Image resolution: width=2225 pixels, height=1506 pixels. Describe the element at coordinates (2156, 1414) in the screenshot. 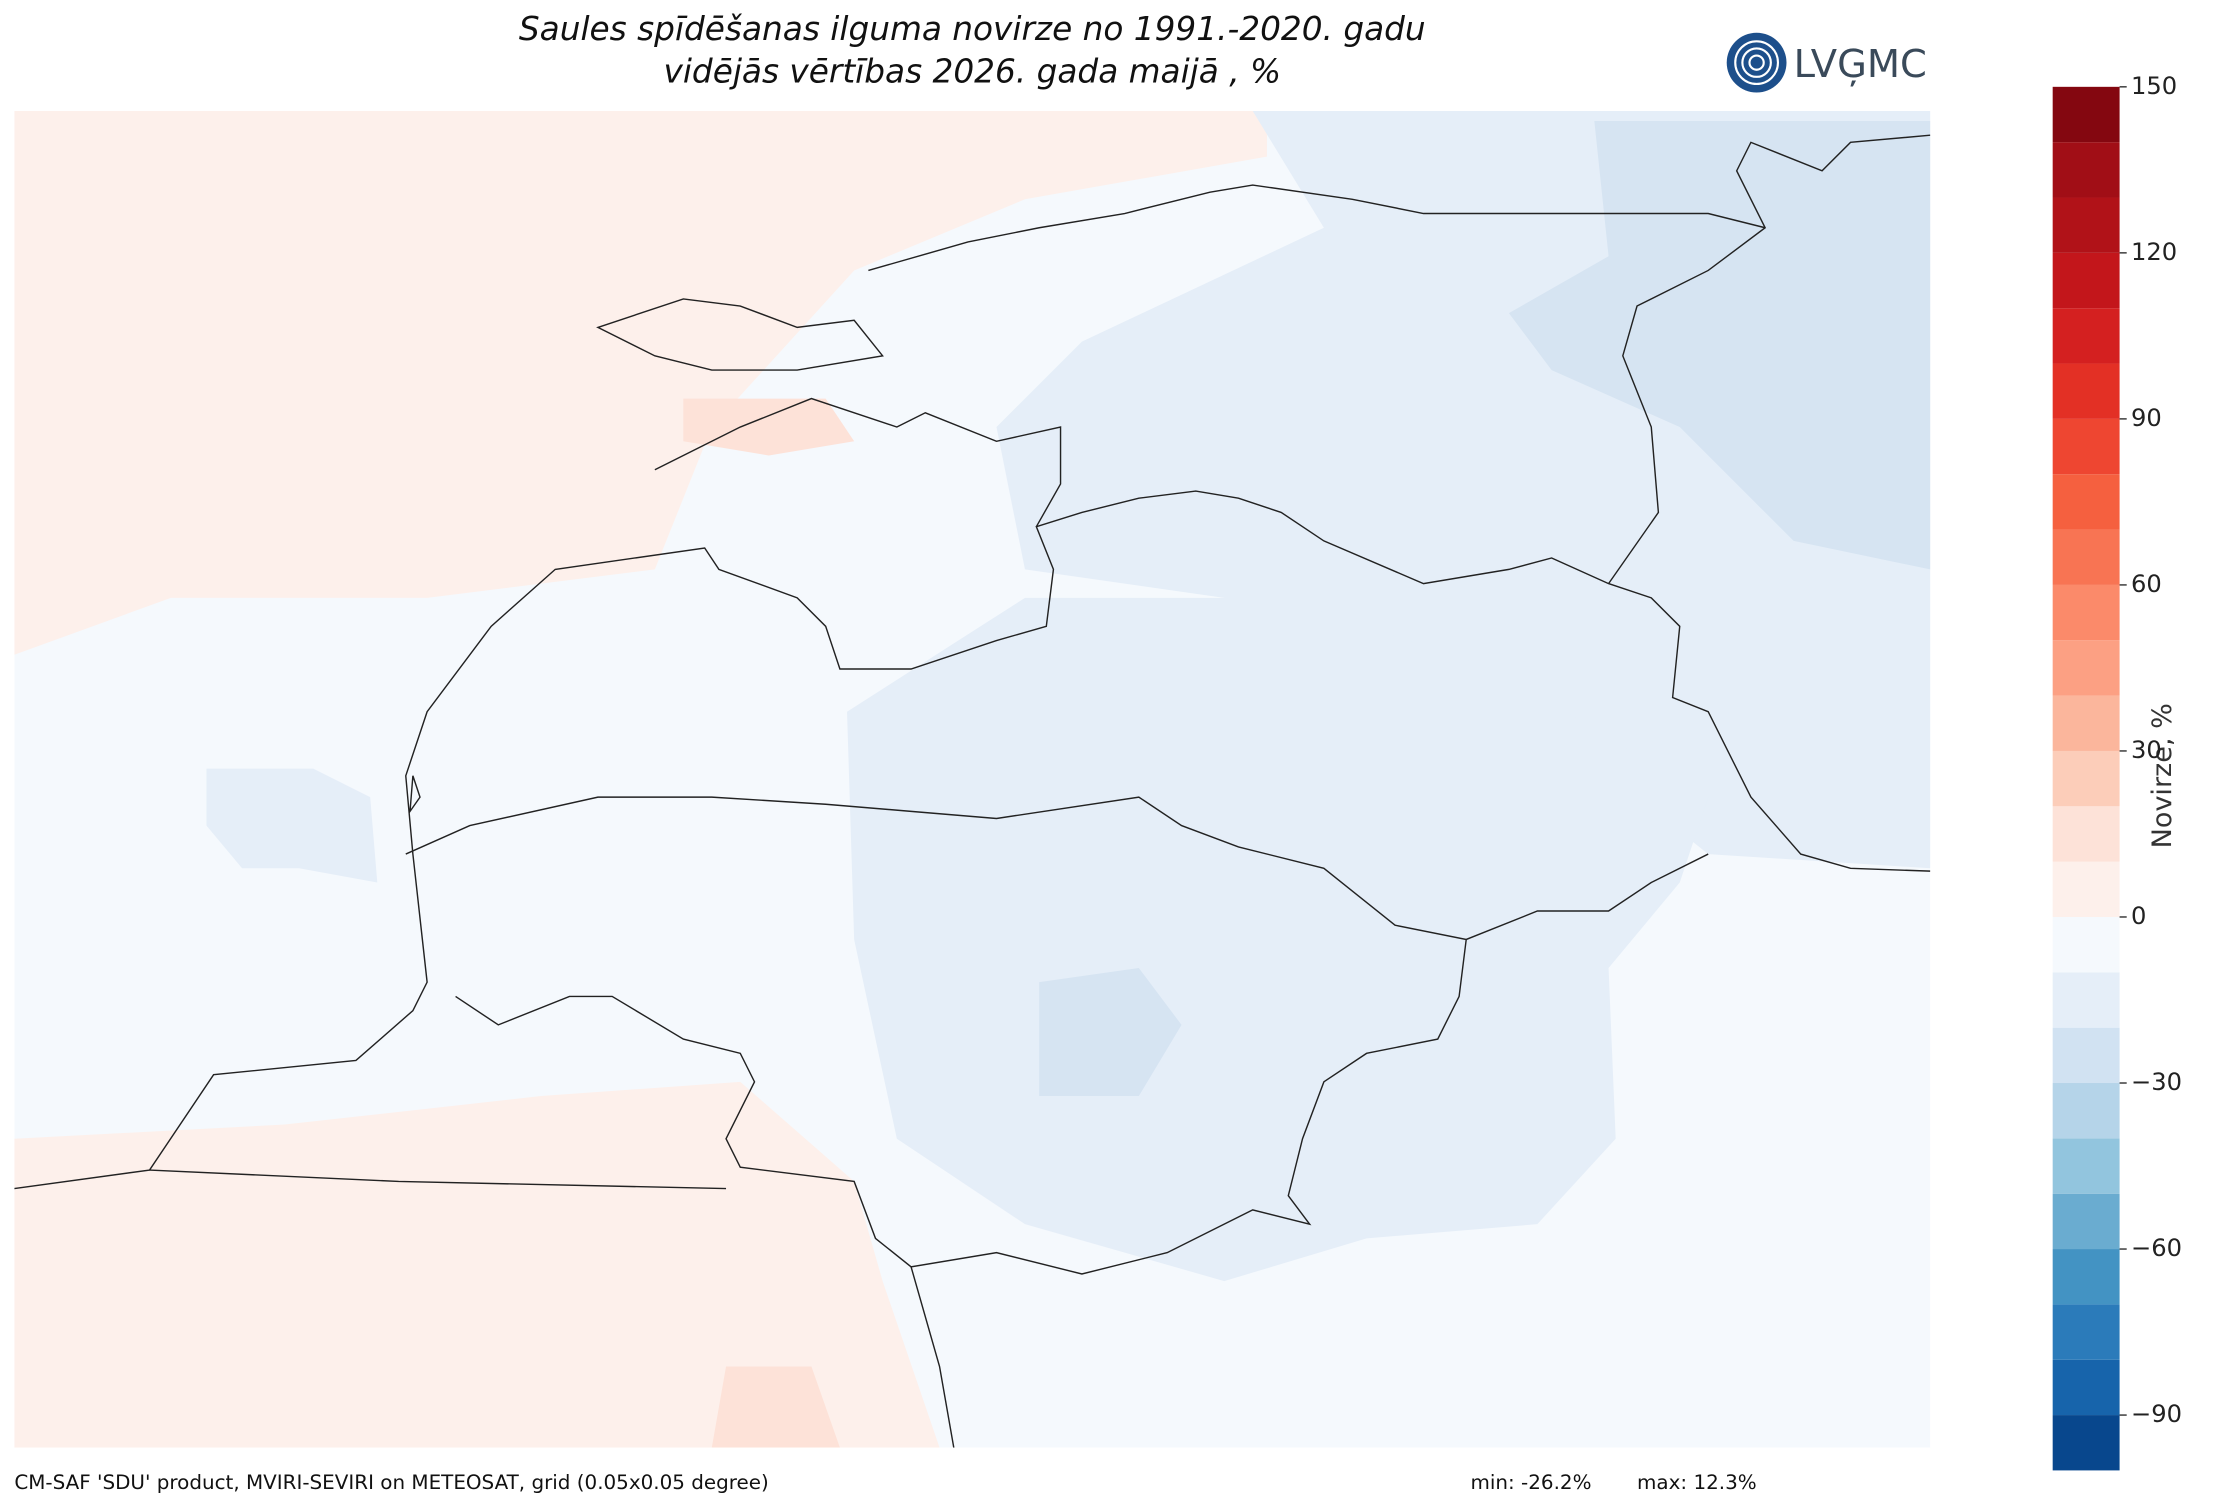

I see `colorbar-tick-label: −90` at that location.